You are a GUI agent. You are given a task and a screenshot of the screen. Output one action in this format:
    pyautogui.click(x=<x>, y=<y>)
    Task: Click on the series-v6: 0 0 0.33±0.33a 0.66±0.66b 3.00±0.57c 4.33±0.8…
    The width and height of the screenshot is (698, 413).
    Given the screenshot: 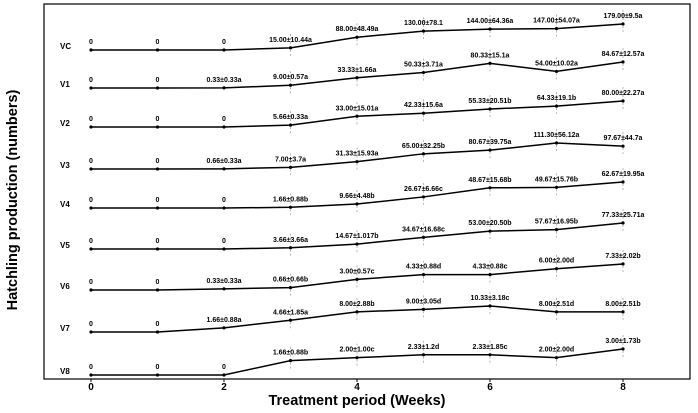 What is the action you would take?
    pyautogui.click(x=350, y=274)
    